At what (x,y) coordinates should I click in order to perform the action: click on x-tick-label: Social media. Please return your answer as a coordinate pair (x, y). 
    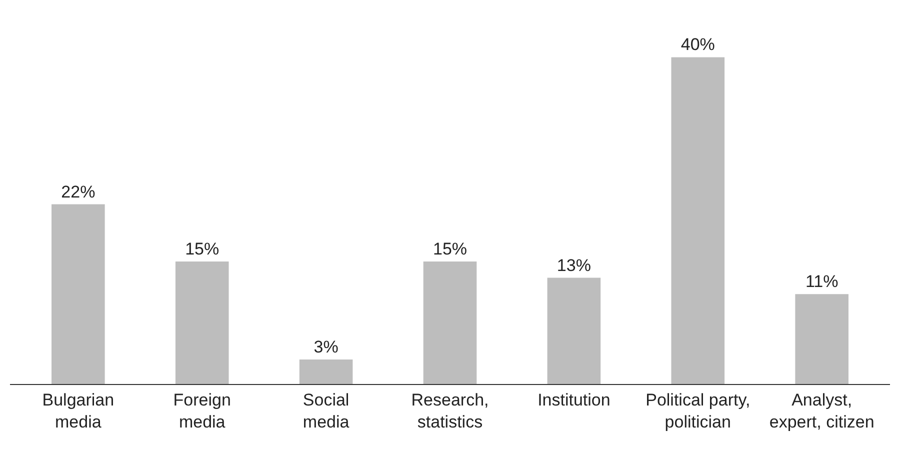
    Looking at the image, I should click on (326, 411).